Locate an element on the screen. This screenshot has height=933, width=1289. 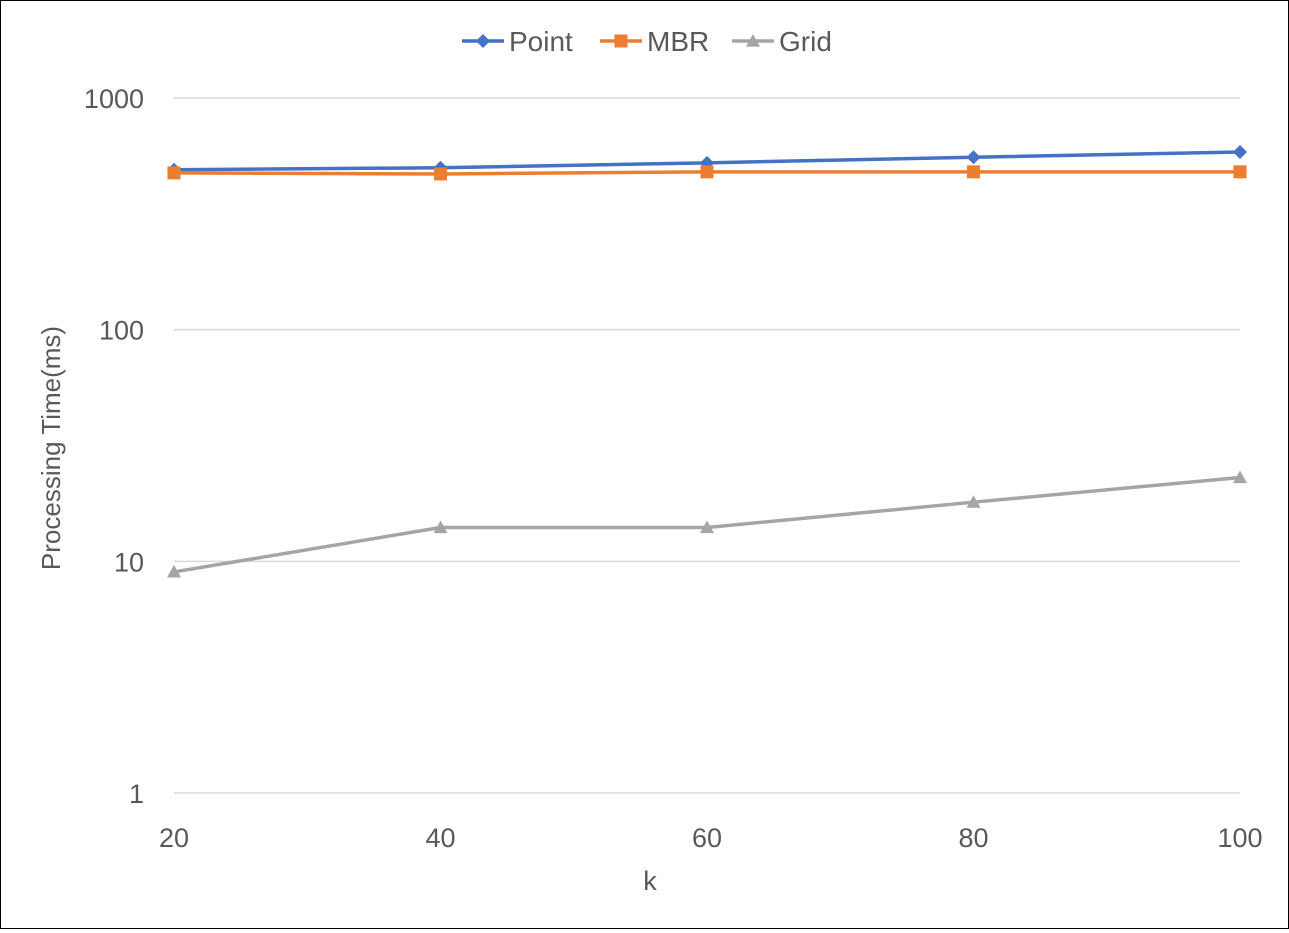
x-axis-title: k is located at coordinates (650, 881).